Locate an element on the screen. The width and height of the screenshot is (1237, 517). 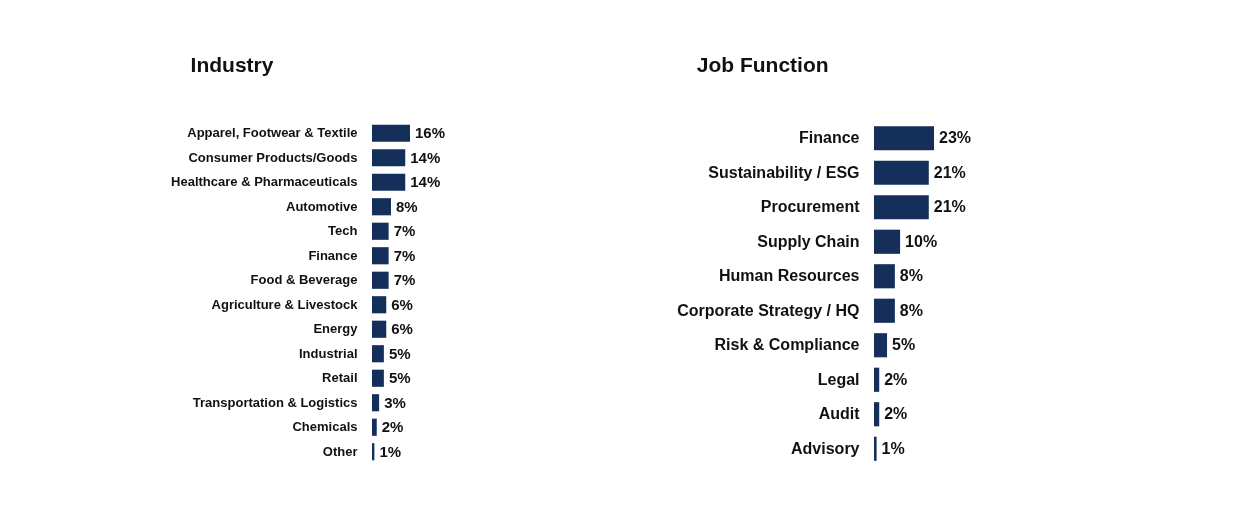
y-tick-label: Corporate Strategy / HQ is located at coordinates (768, 310).